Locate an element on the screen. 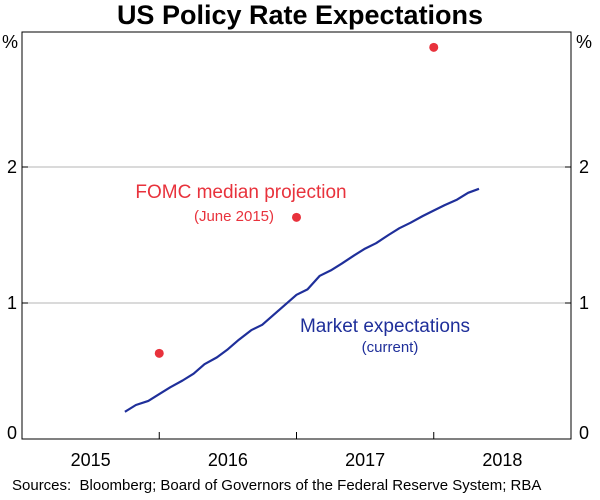 The width and height of the screenshot is (600, 500). y-tick-right-1: 1 is located at coordinates (584, 303).